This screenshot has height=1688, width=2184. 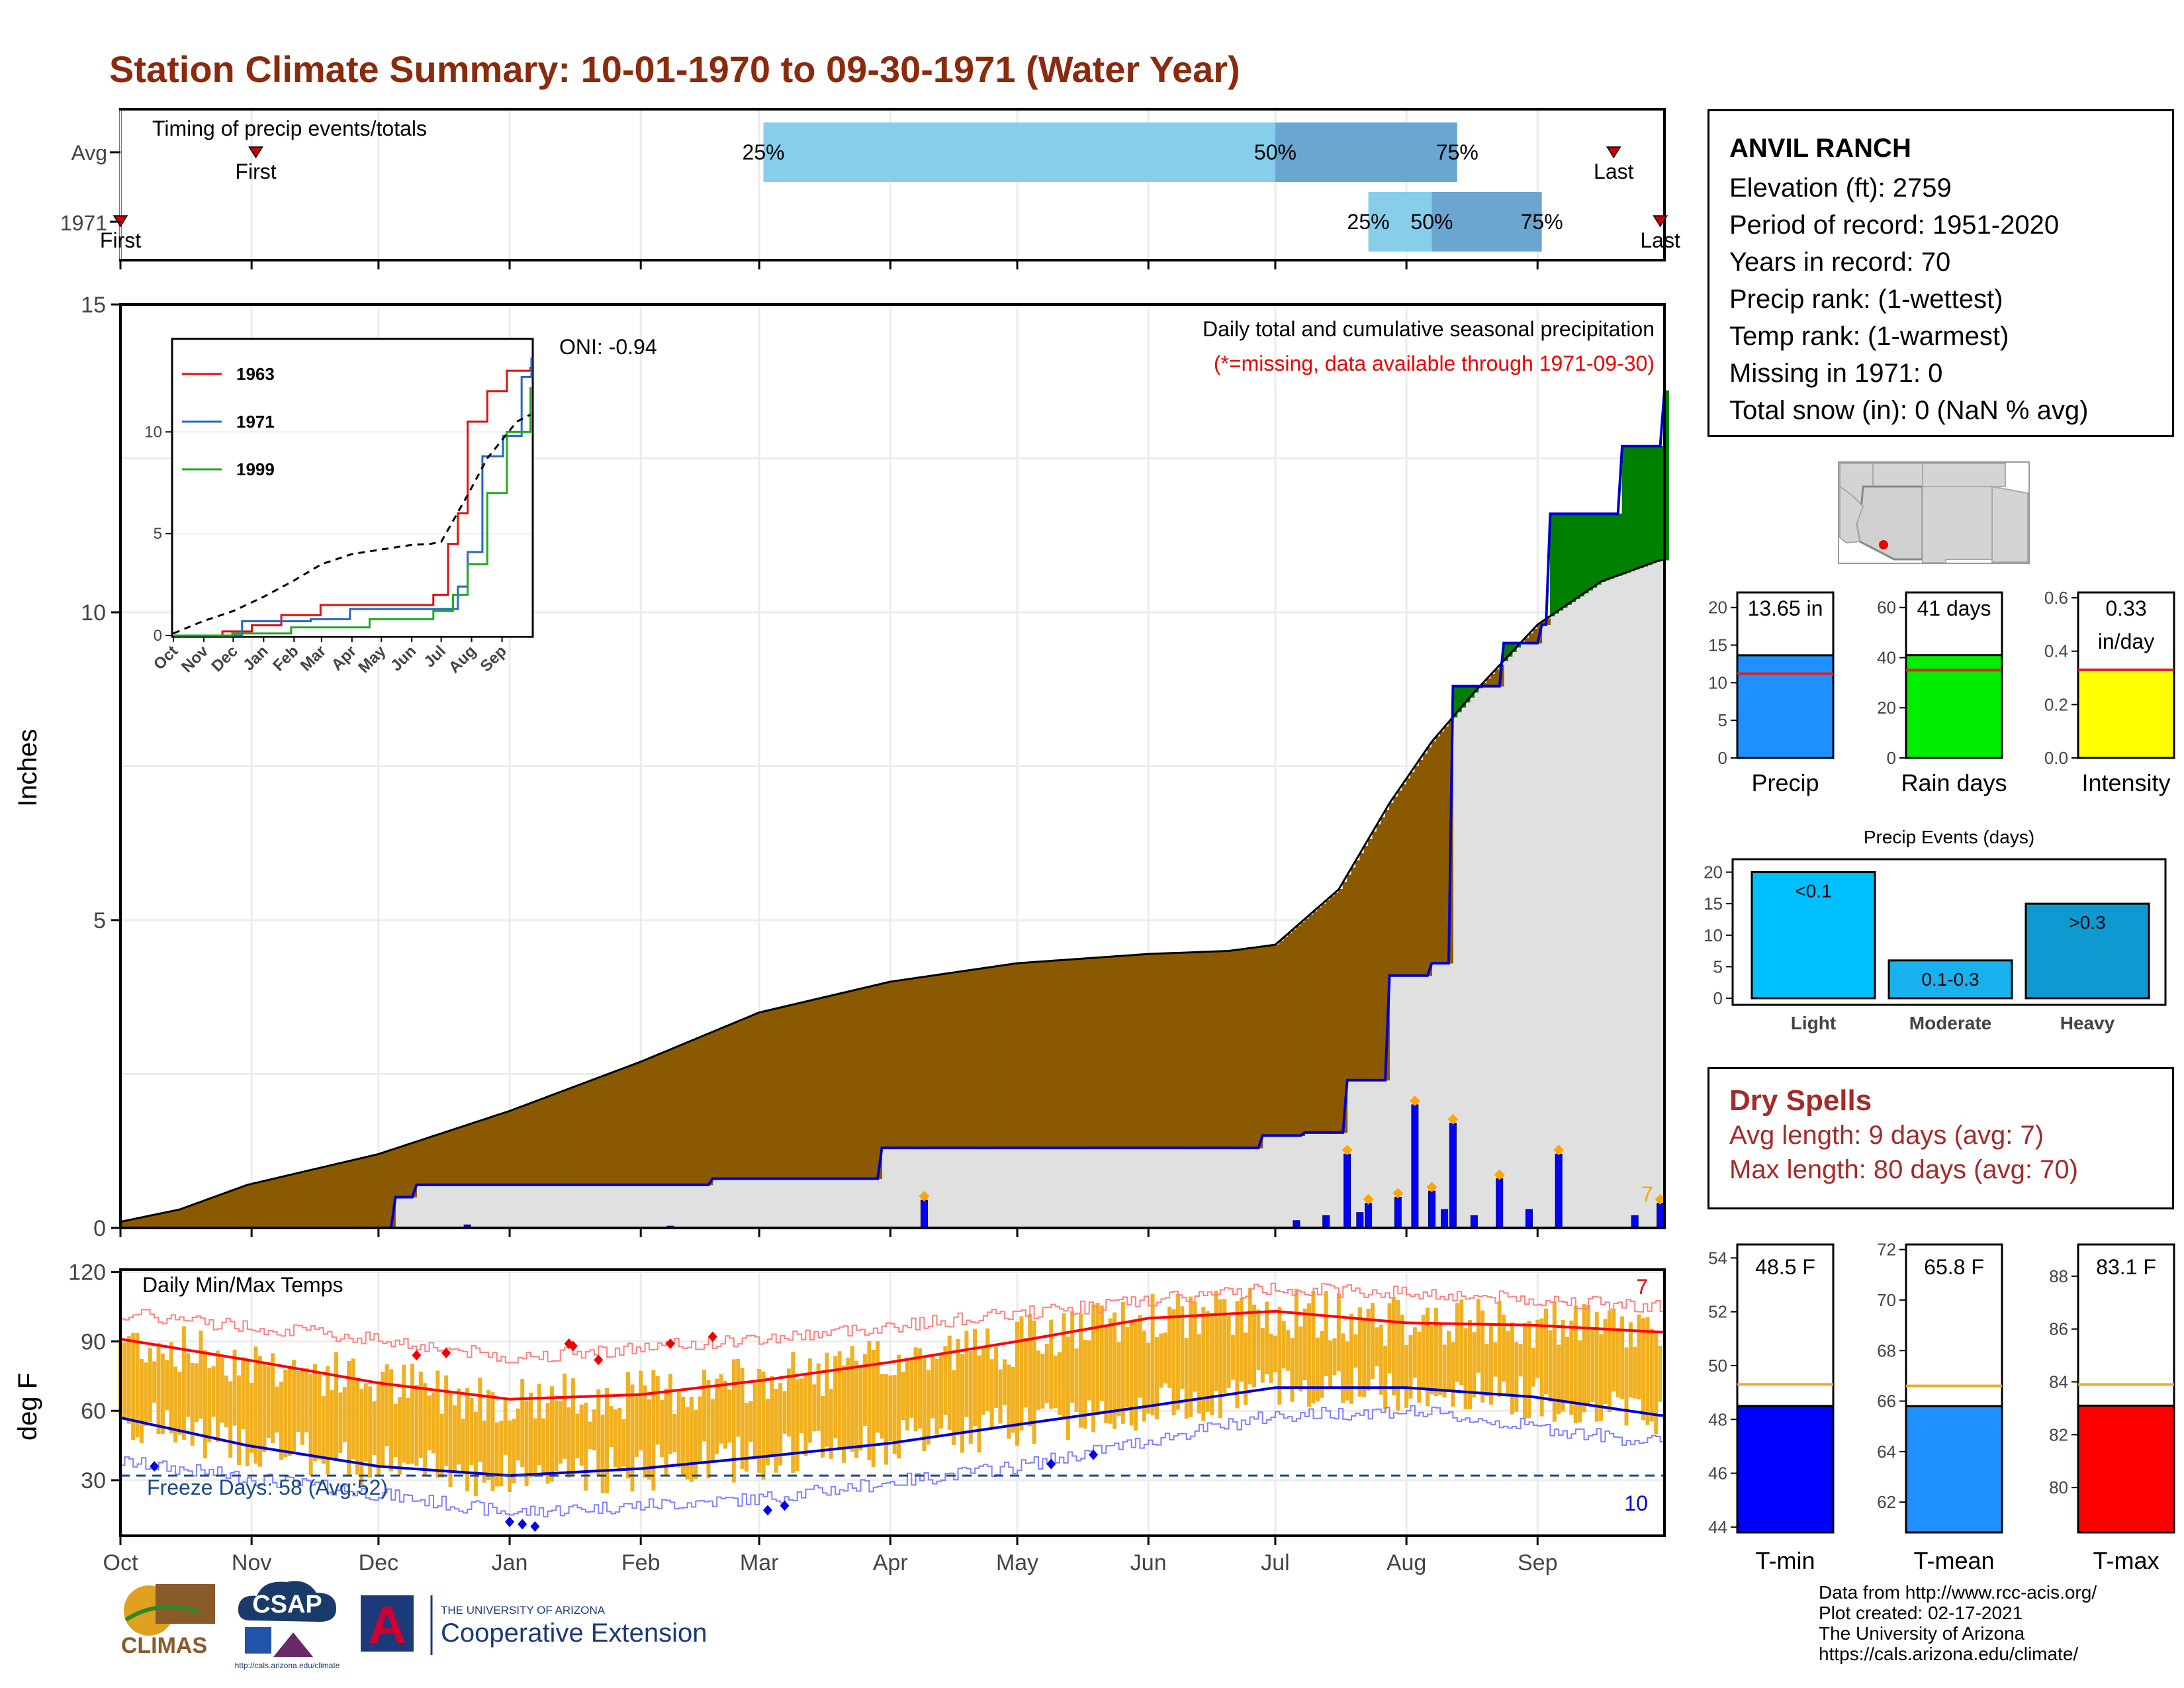 What do you see at coordinates (1414, 1101) in the screenshot?
I see `daily-precip-marker` at bounding box center [1414, 1101].